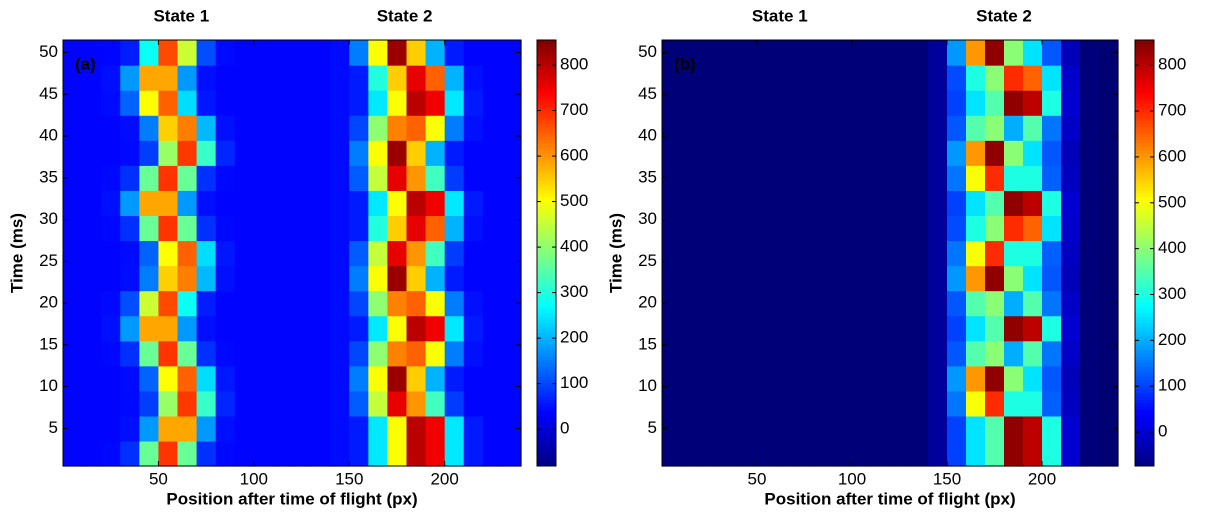  I want to click on panel-label: (a), so click(85, 63).